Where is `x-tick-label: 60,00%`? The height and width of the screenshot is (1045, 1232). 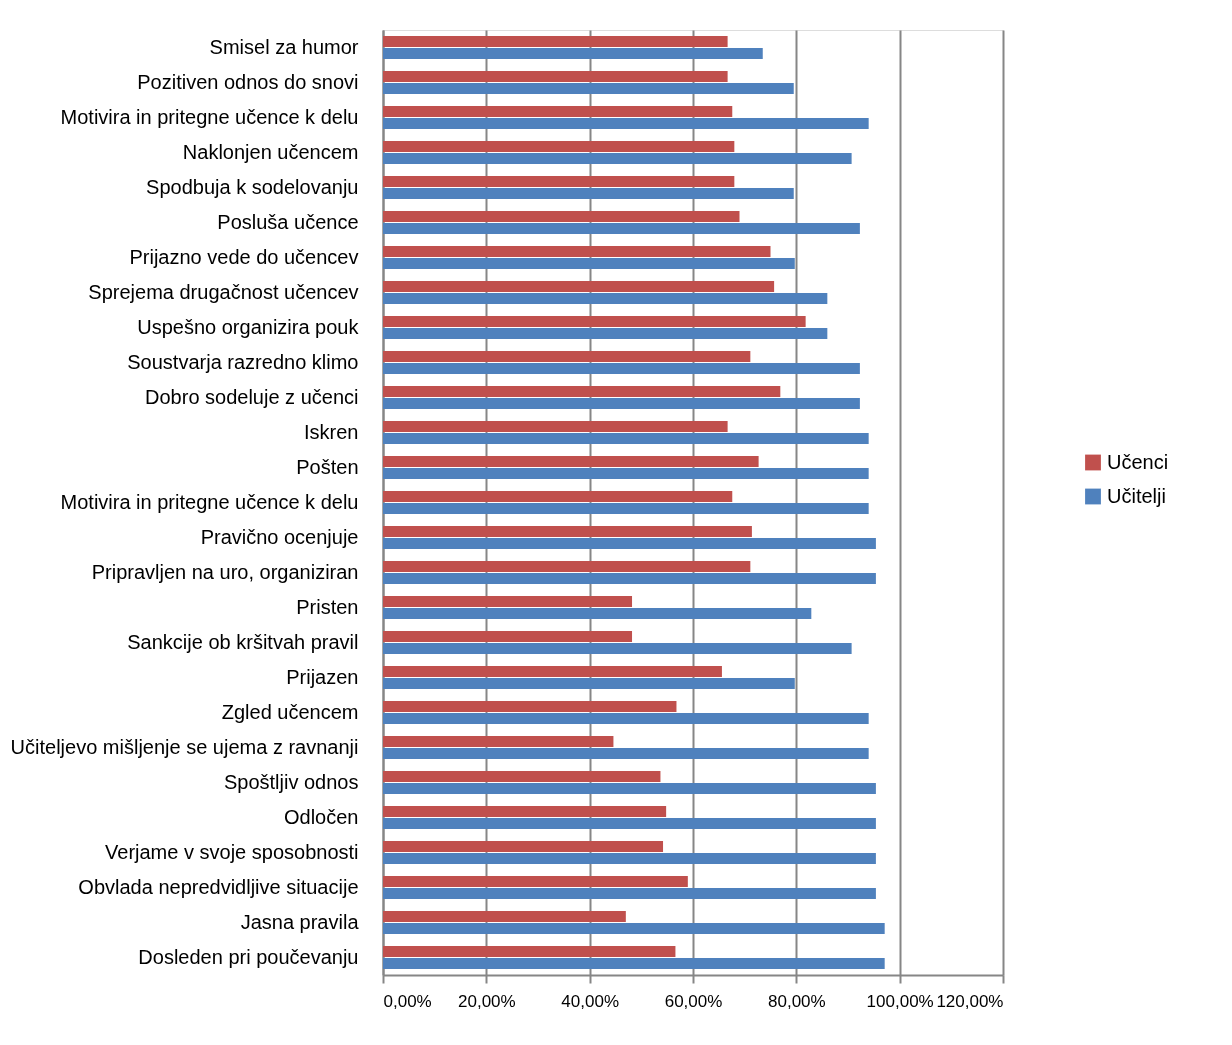 x-tick-label: 60,00% is located at coordinates (693, 1001).